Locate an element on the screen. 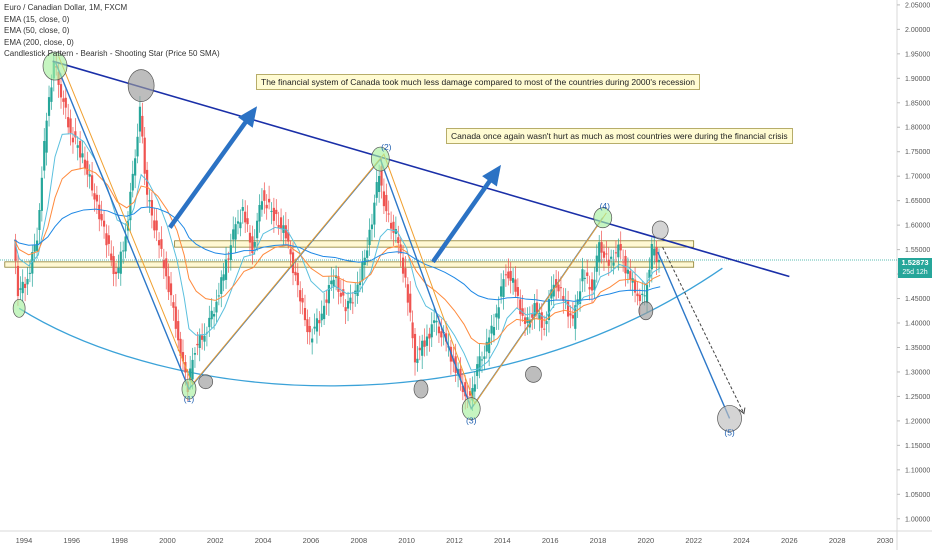  time-tick-label: 2020 is located at coordinates (645, 540).